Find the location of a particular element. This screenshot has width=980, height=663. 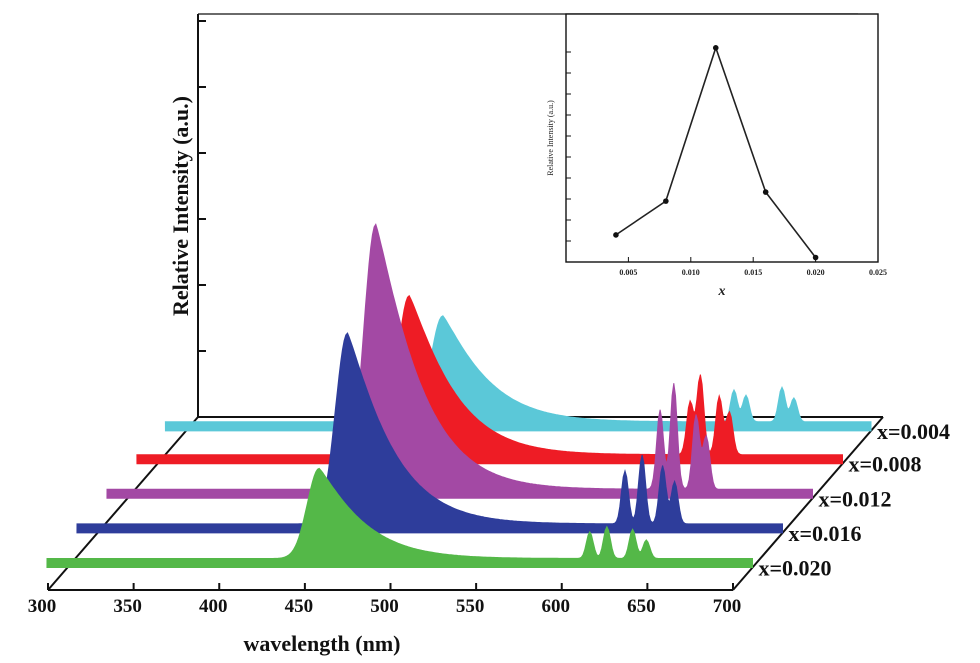

y-axis-title: Relative Intensity (a.u.) is located at coordinates (180, 206).